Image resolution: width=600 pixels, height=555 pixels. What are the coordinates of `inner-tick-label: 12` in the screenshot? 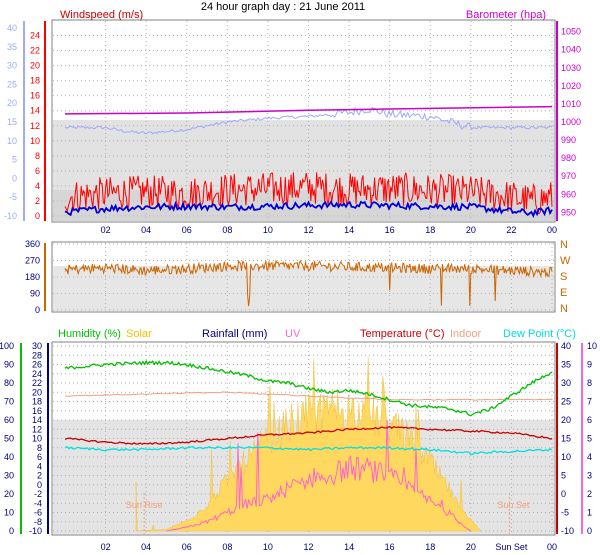 It's located at (35, 126).